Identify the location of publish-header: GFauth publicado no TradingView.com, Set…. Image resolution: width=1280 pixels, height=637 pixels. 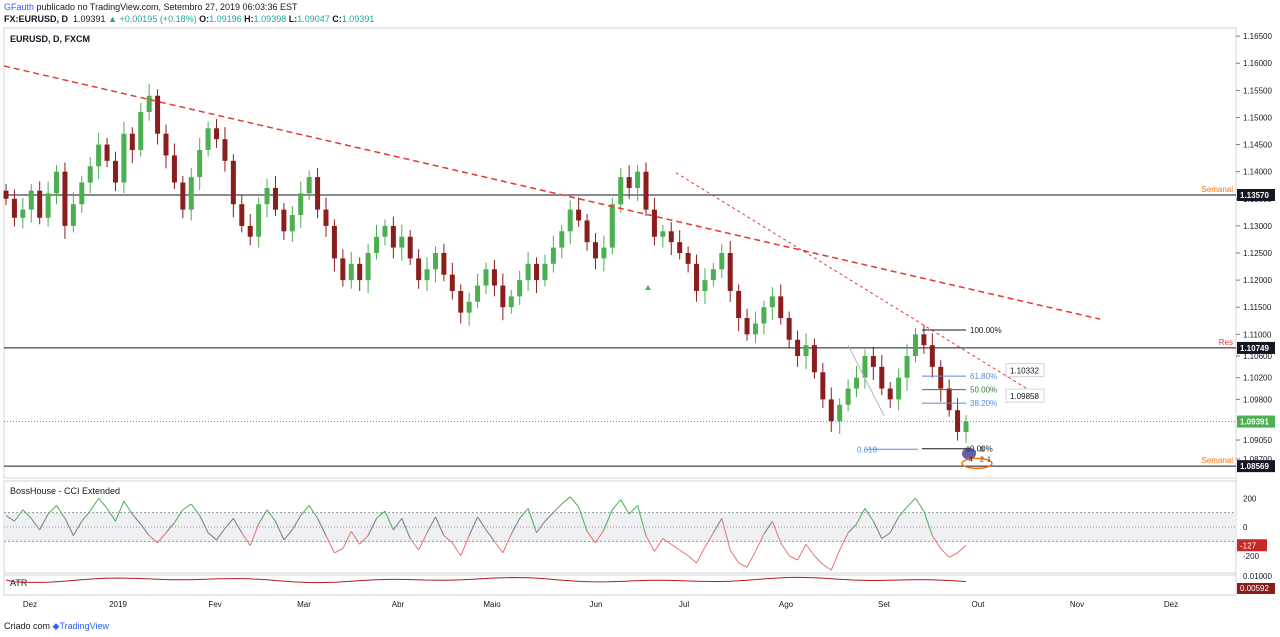
(151, 7).